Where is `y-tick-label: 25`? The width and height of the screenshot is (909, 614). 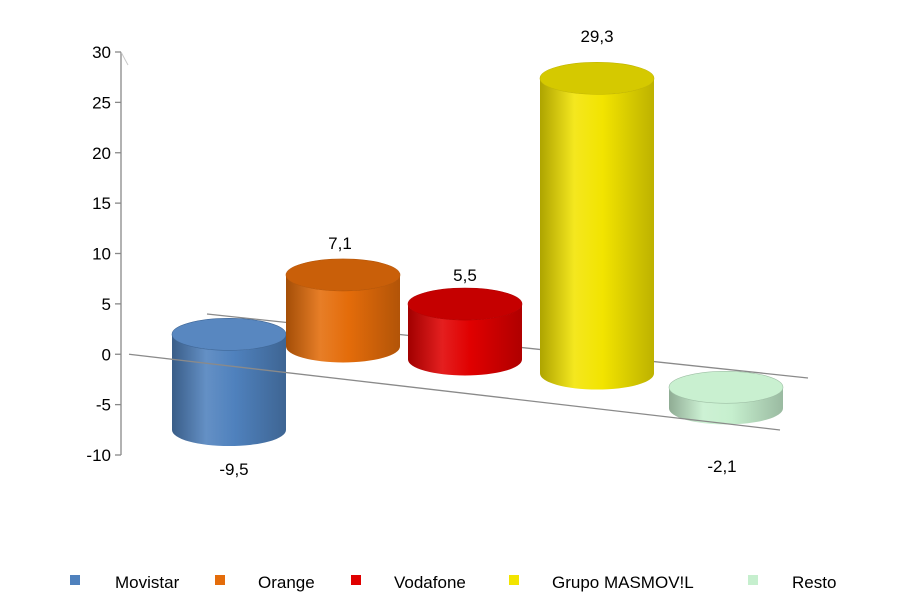 y-tick-label: 25 is located at coordinates (101, 102).